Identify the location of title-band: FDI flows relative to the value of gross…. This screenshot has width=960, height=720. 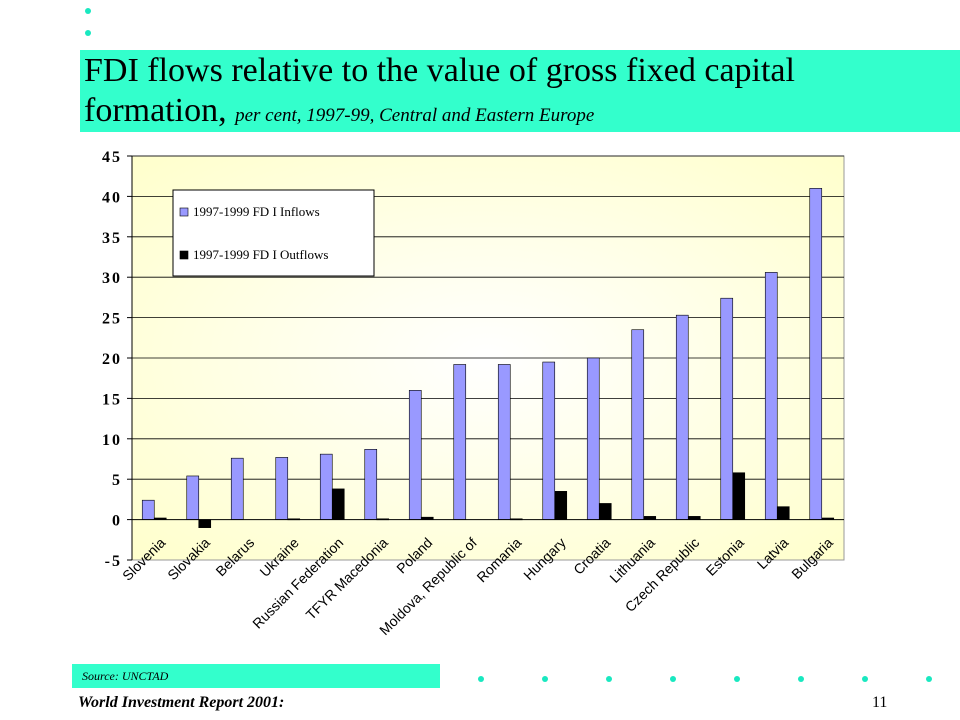
(520, 91).